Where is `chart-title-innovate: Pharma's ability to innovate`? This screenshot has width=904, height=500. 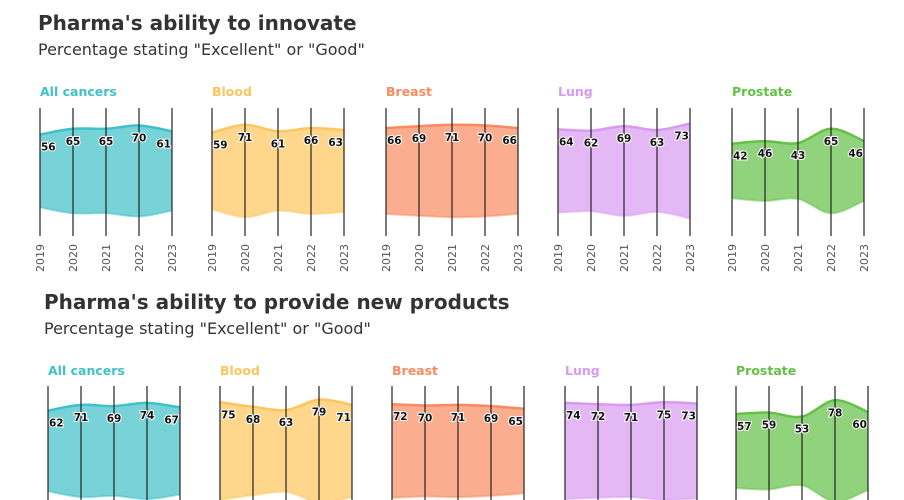 chart-title-innovate: Pharma's ability to innovate is located at coordinates (197, 23).